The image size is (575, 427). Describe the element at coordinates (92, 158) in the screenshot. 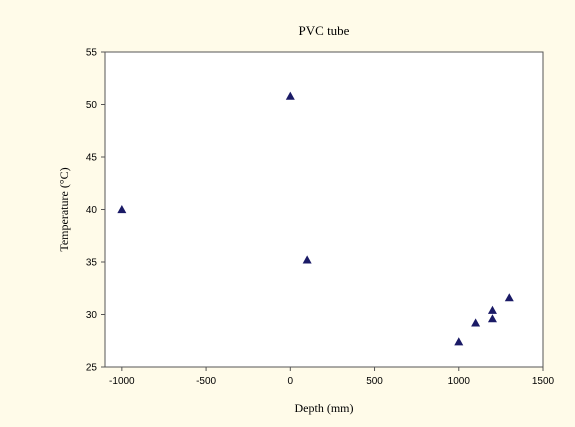

I see `y-tick-label: 45` at that location.